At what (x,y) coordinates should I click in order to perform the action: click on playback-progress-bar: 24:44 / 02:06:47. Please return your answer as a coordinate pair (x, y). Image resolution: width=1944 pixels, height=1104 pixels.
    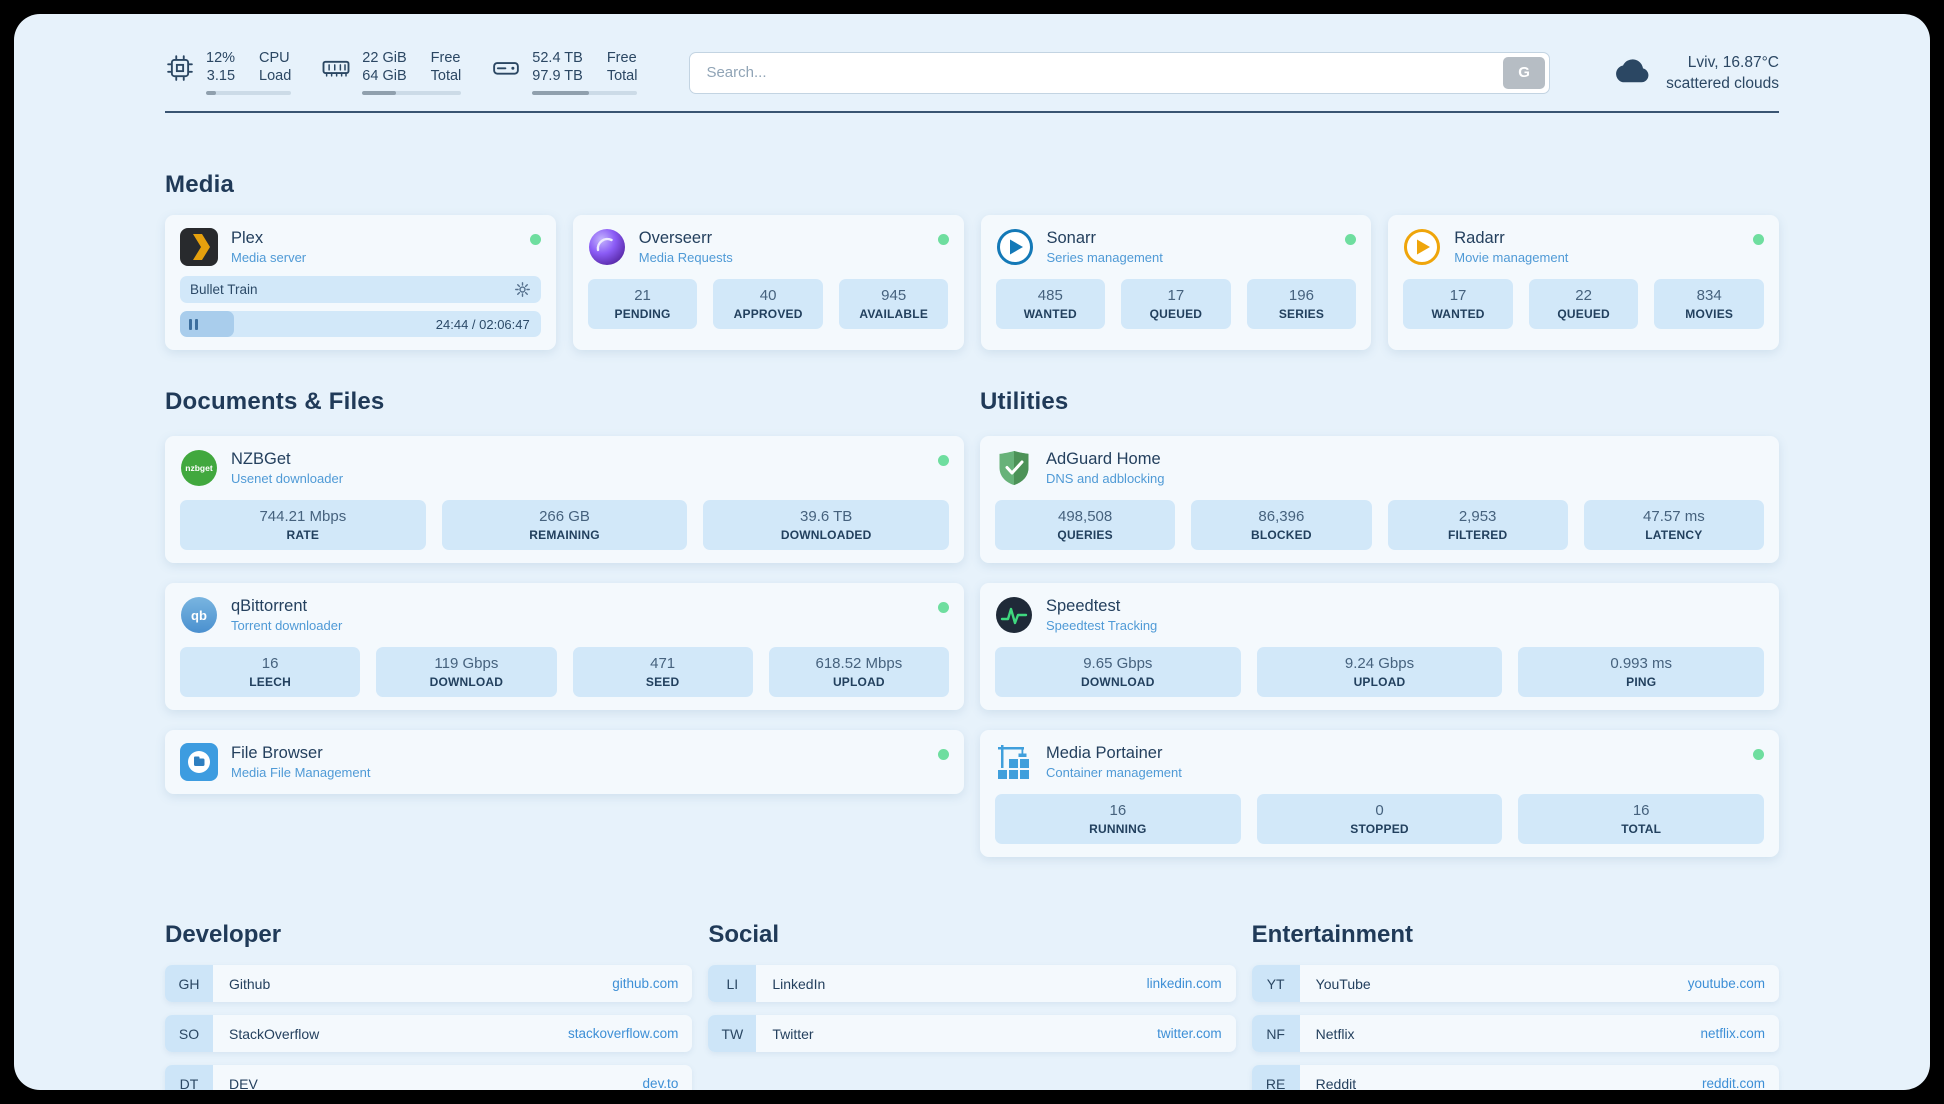
    Looking at the image, I should click on (360, 324).